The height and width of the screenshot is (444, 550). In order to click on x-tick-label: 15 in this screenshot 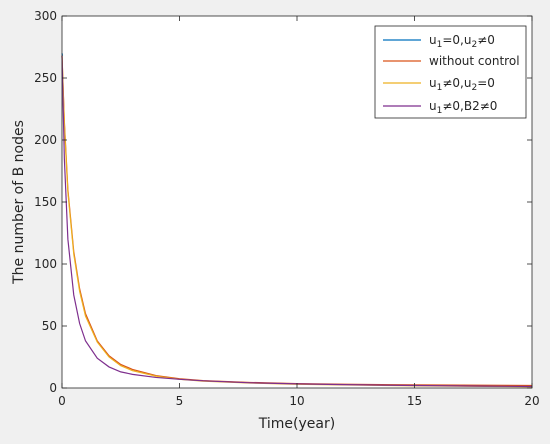, I will do `click(414, 401)`.